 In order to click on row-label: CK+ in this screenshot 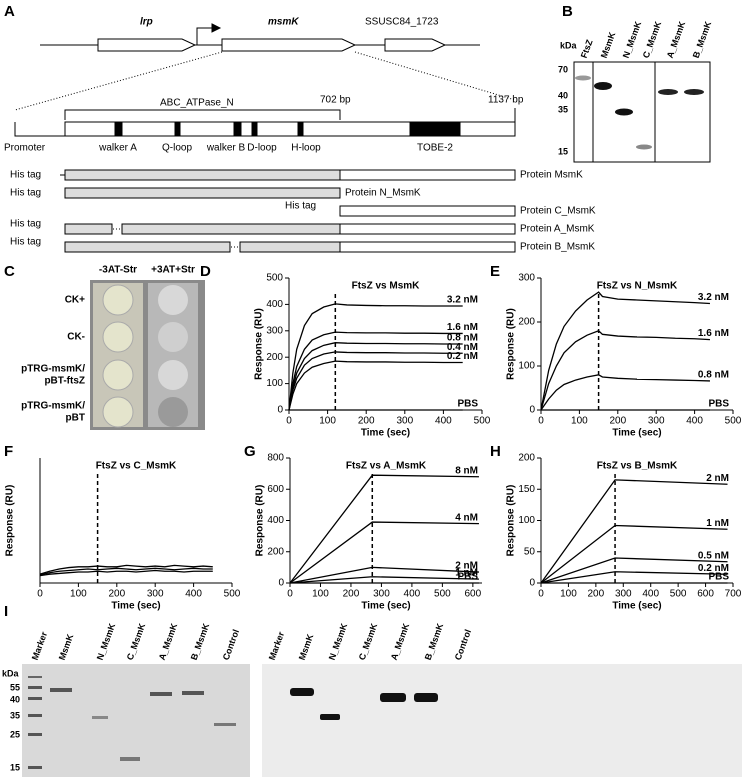, I will do `click(75, 300)`.